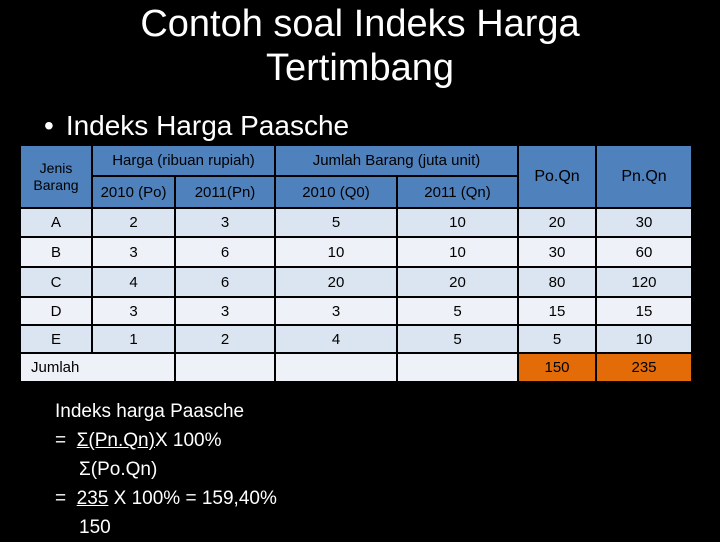 The height and width of the screenshot is (542, 720). Describe the element at coordinates (360, 68) in the screenshot. I see `title-line-2: Tertimbang` at that location.